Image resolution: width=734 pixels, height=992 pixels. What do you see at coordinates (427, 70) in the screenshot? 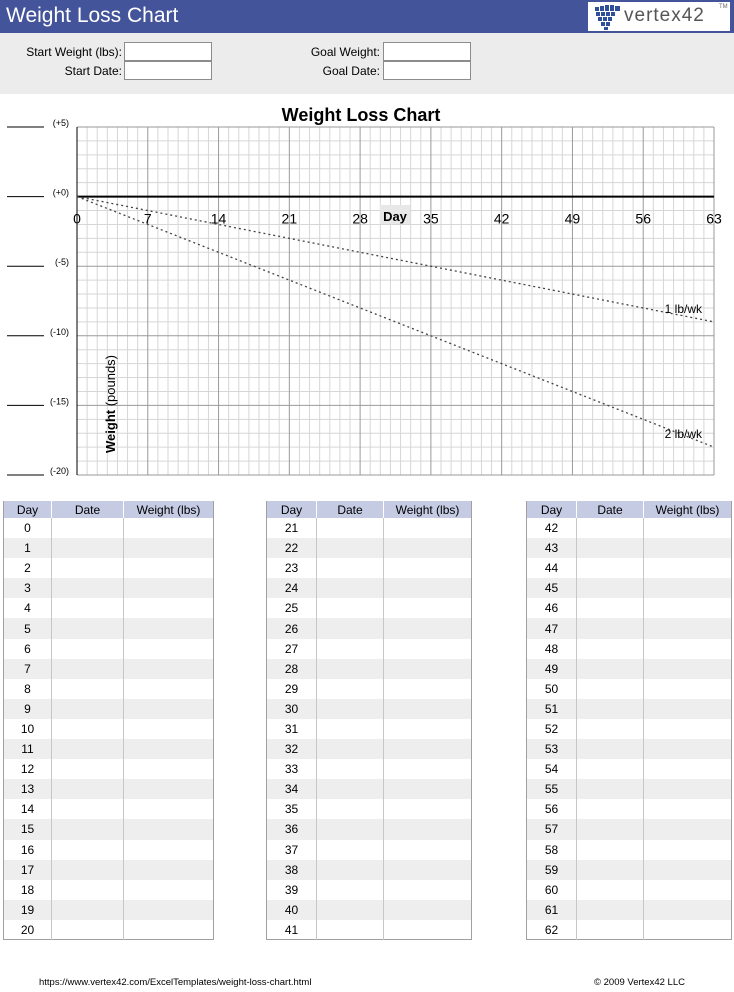
I see `goal-date-field` at bounding box center [427, 70].